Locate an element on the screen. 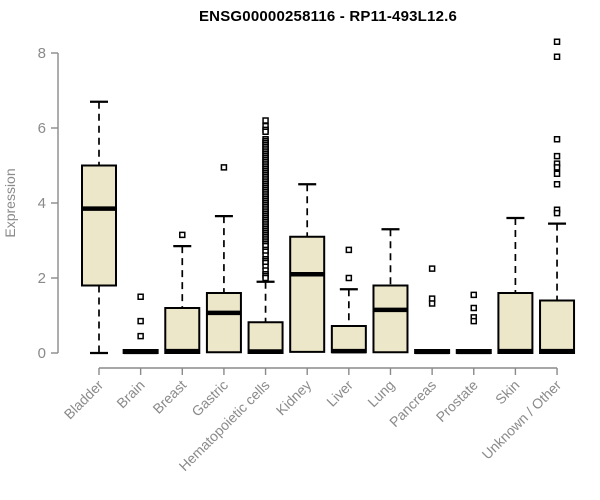 The height and width of the screenshot is (500, 600). y-tick-label: 6 is located at coordinates (42, 128).